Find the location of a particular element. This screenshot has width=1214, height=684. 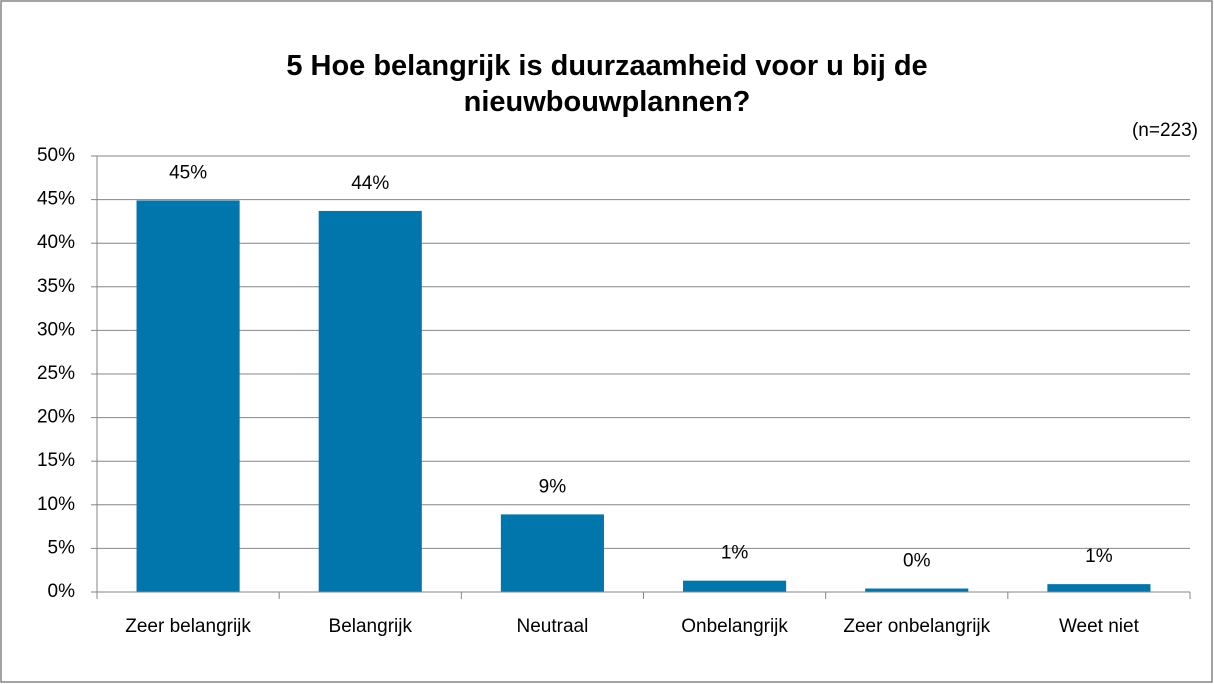

y-tick-label: 50% is located at coordinates (56, 155).